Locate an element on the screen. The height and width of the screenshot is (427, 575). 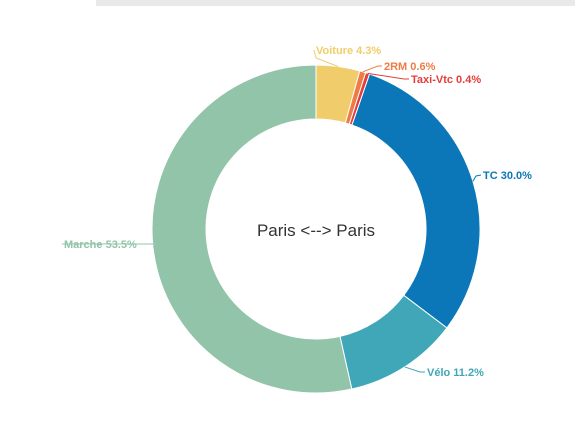
label-v-lo: Vélo 11.2% is located at coordinates (455, 373).